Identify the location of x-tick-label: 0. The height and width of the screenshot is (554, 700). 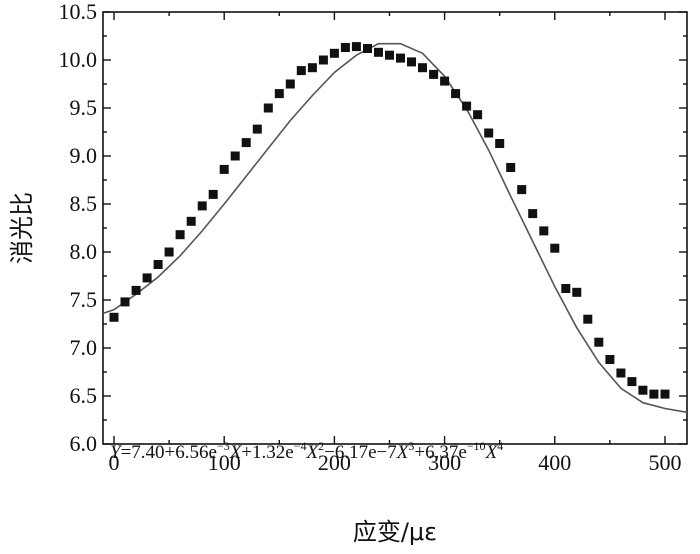
(114, 462).